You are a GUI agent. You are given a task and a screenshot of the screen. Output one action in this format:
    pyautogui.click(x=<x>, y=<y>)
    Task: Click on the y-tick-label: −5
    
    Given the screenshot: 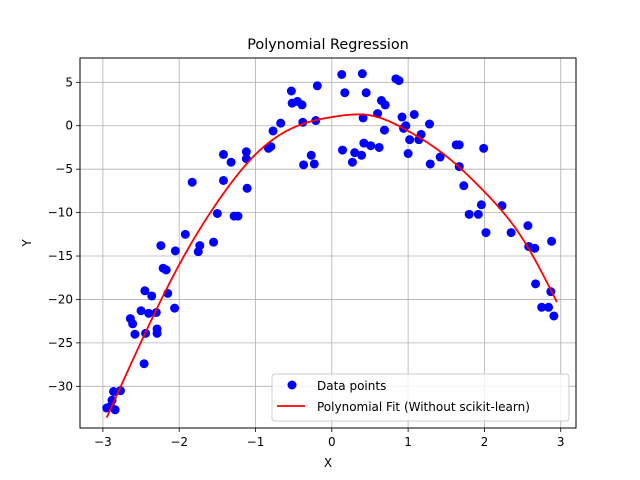 What is the action you would take?
    pyautogui.click(x=64, y=169)
    